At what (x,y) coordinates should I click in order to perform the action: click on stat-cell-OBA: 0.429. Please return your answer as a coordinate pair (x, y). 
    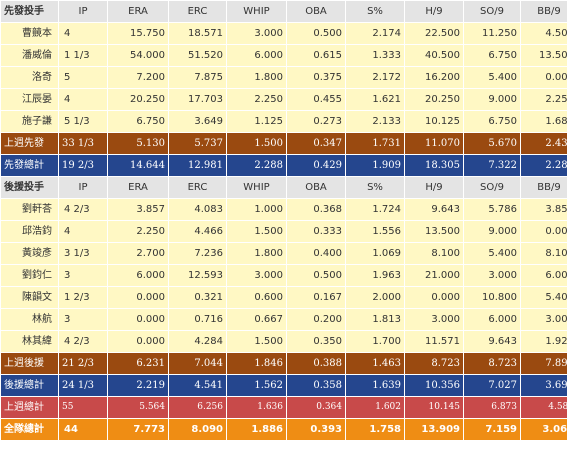
    Looking at the image, I should click on (316, 165).